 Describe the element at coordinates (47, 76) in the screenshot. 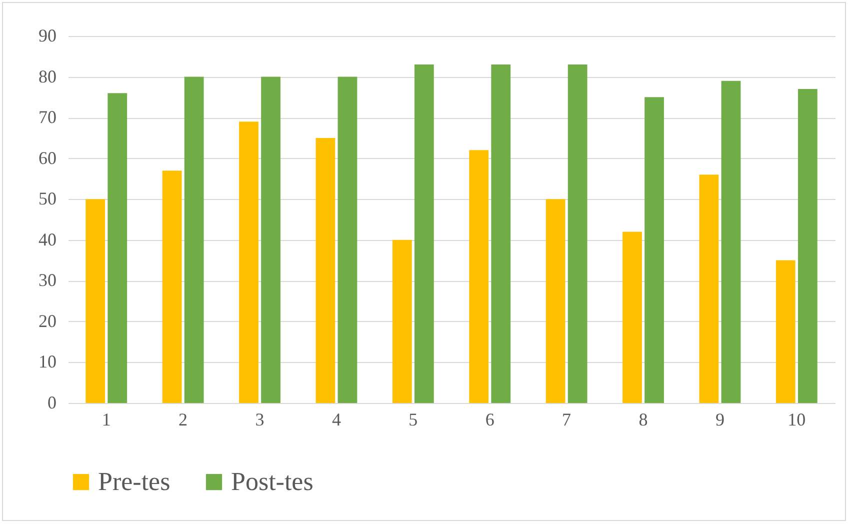

I see `y-tick-label: 80` at that location.